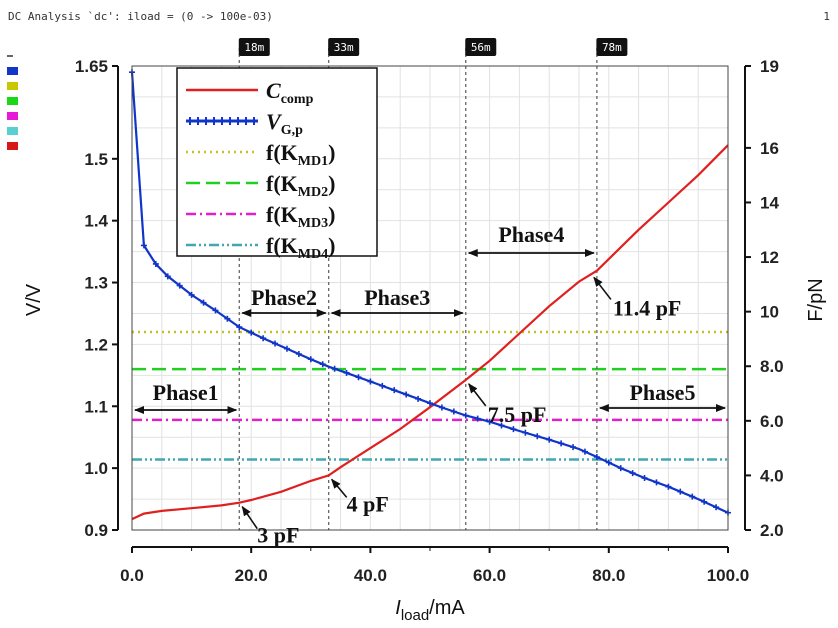 The width and height of the screenshot is (838, 628). I want to click on y-left-tick-label: 1.2, so click(96, 344).